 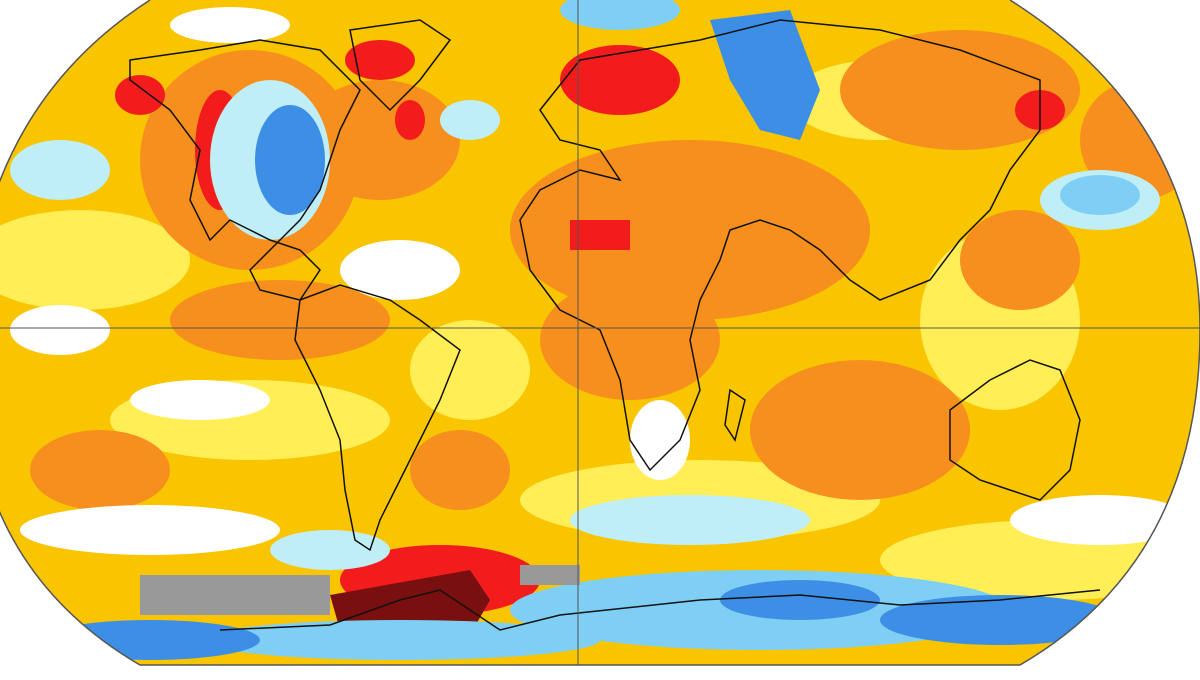 I want to click on south-america-coast, so click(x=377, y=418).